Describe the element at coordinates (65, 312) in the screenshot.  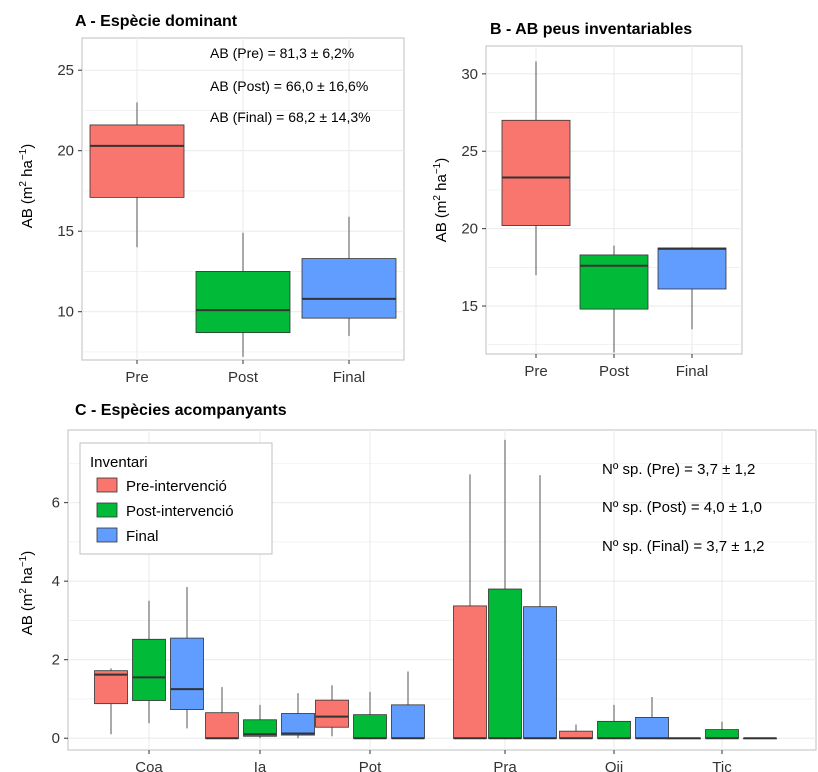
I see `y-tick-label: 10` at that location.